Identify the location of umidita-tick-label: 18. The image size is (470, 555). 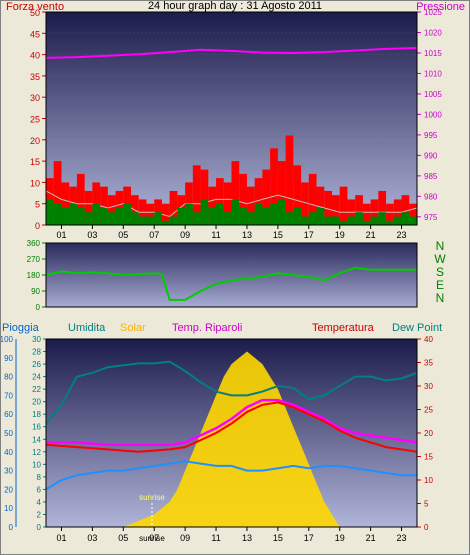
(36, 414).